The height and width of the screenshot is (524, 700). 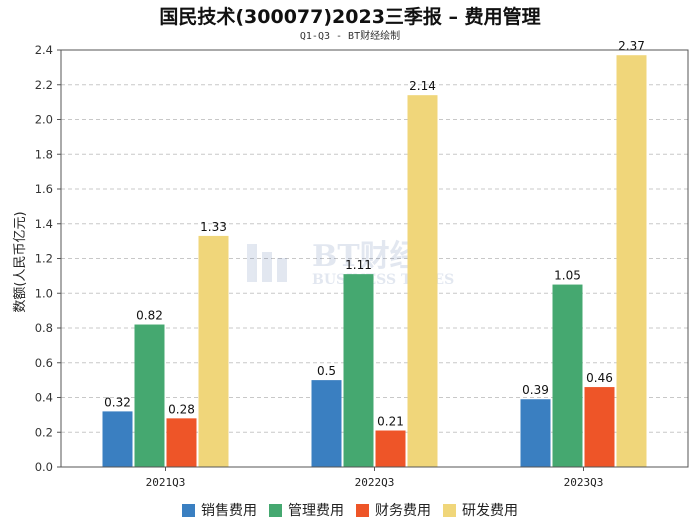 I want to click on bar-value-label: 0.39, so click(x=535, y=390).